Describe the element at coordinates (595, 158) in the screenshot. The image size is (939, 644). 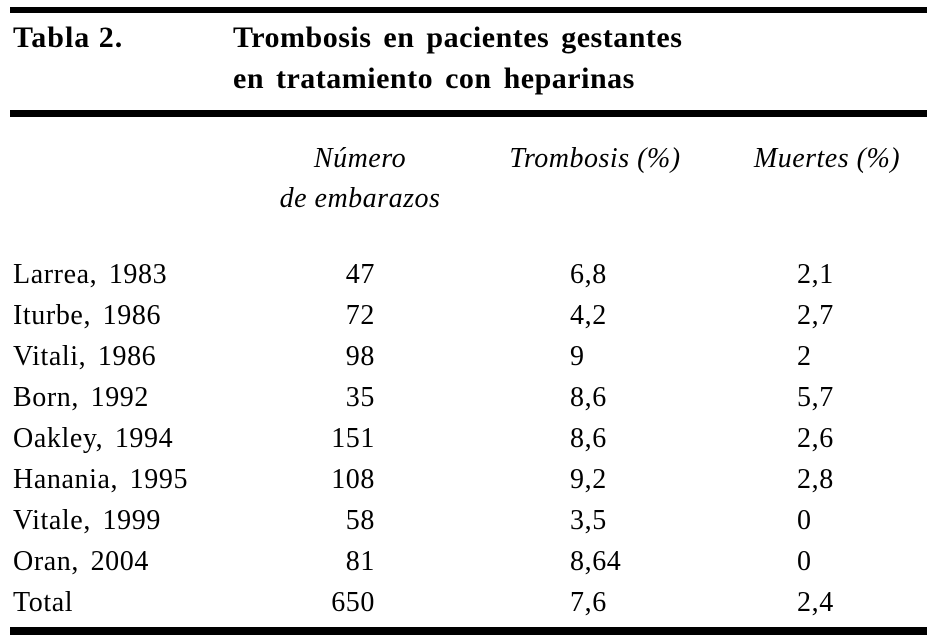
I see `column-header-thrombosis: Trombosis (%)` at that location.